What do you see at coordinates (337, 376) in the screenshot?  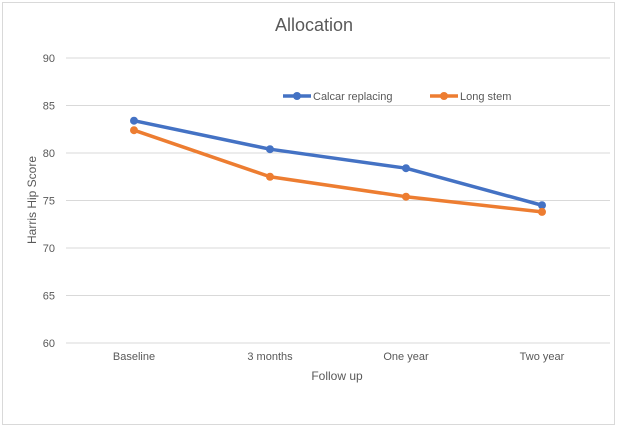 I see `x-axis-title: Follow up` at bounding box center [337, 376].